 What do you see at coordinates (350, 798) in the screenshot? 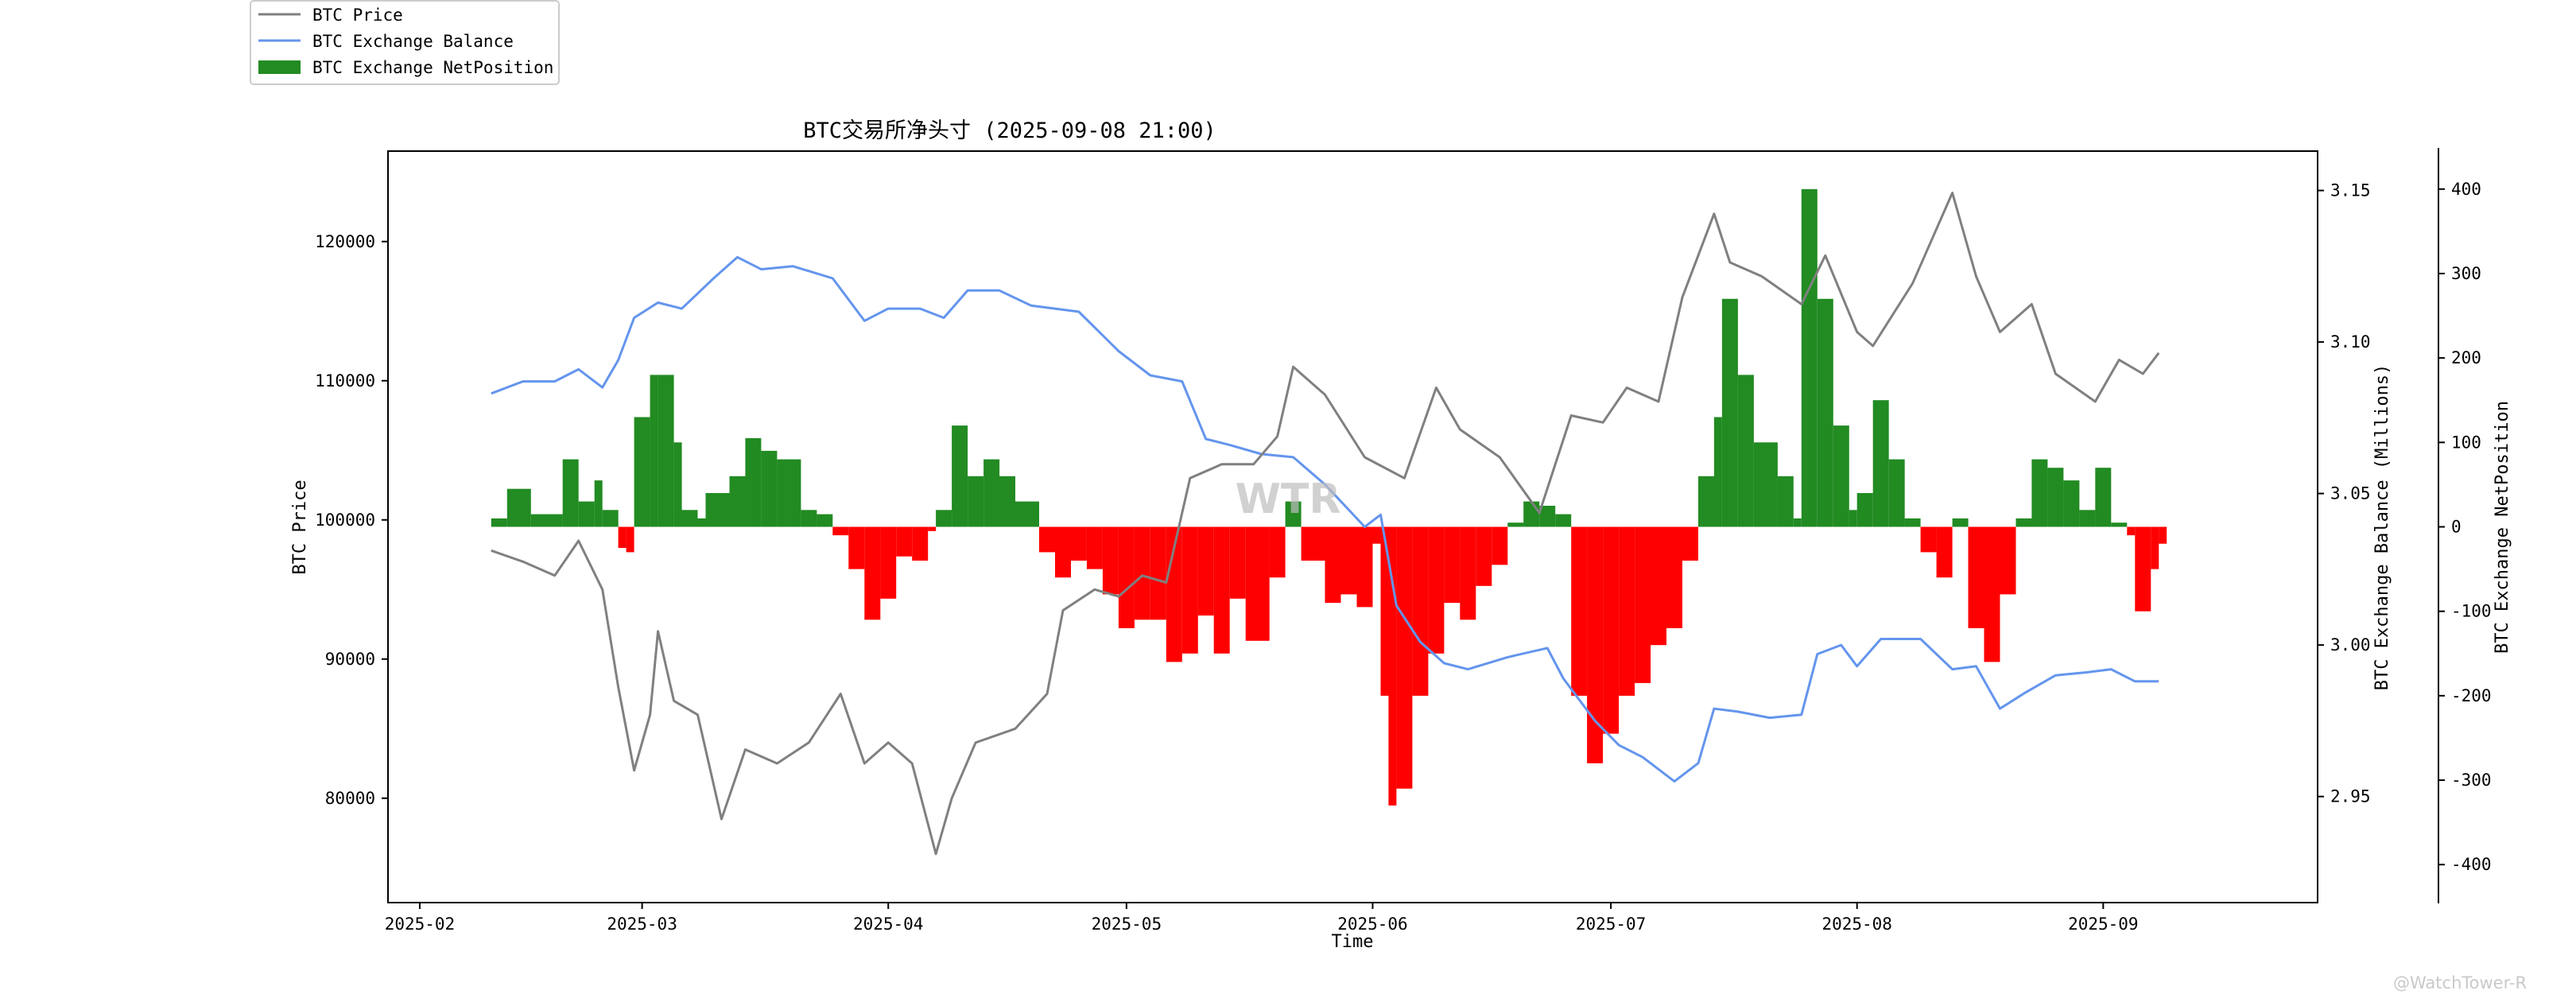
I see `price-tick-label: 80000` at bounding box center [350, 798].